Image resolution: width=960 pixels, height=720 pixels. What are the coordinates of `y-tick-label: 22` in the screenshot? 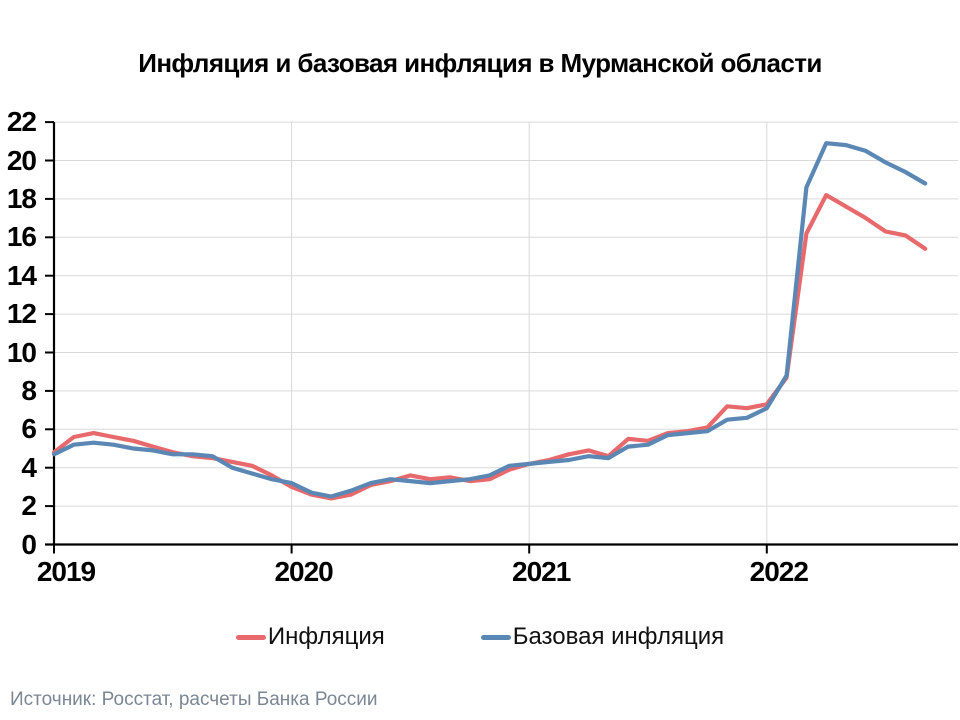 It's located at (21, 122).